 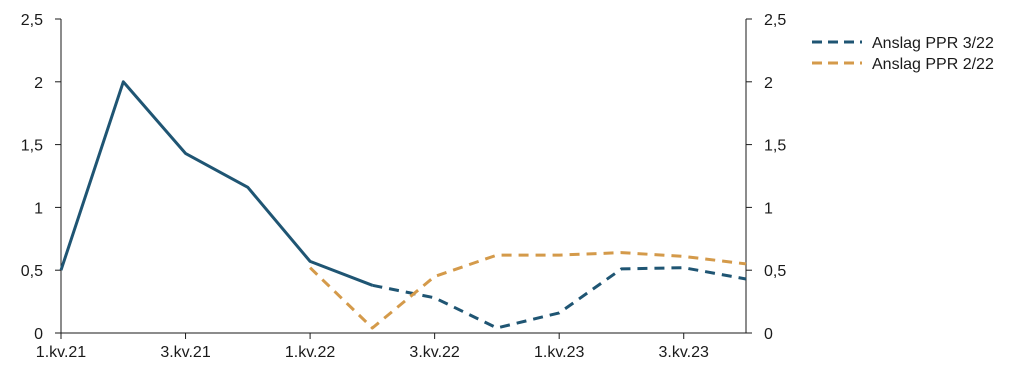 I want to click on x-tick-label: 3.kv.21, so click(x=185, y=352).